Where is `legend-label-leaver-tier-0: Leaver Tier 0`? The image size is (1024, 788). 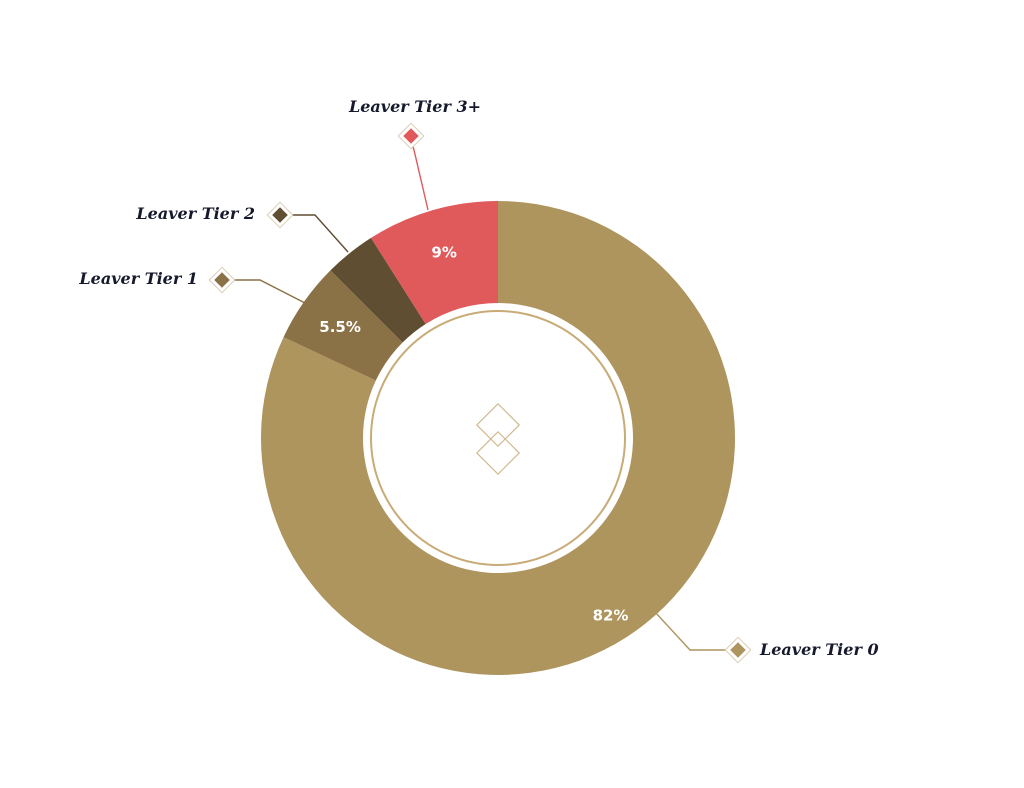 legend-label-leaver-tier-0: Leaver Tier 0 is located at coordinates (819, 649).